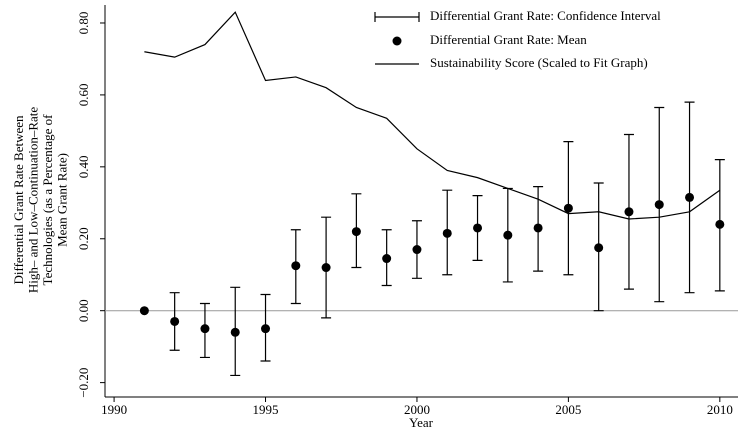 This screenshot has width=743, height=433. Describe the element at coordinates (83, 166) in the screenshot. I see `y-tick-label: 0.40` at that location.